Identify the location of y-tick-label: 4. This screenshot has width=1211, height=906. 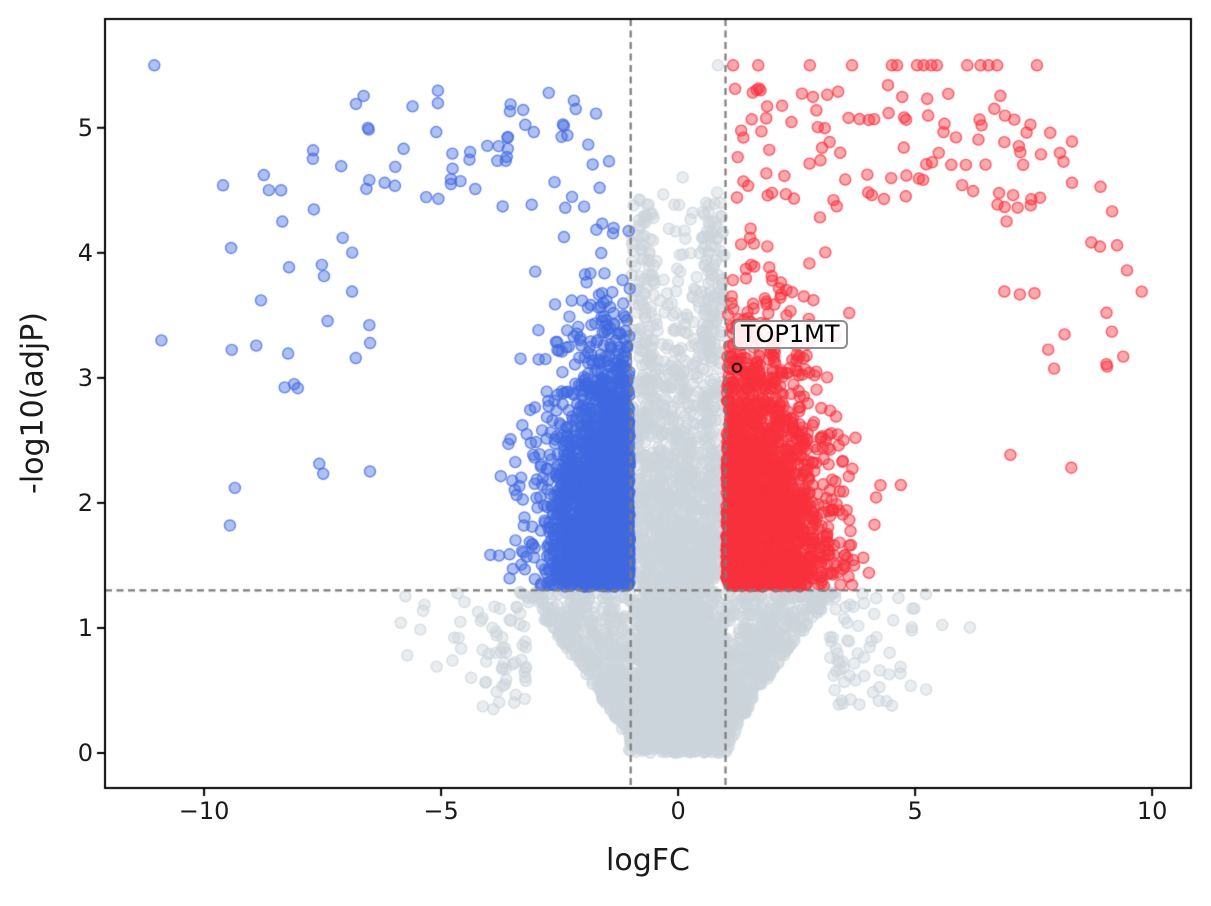
(85, 252).